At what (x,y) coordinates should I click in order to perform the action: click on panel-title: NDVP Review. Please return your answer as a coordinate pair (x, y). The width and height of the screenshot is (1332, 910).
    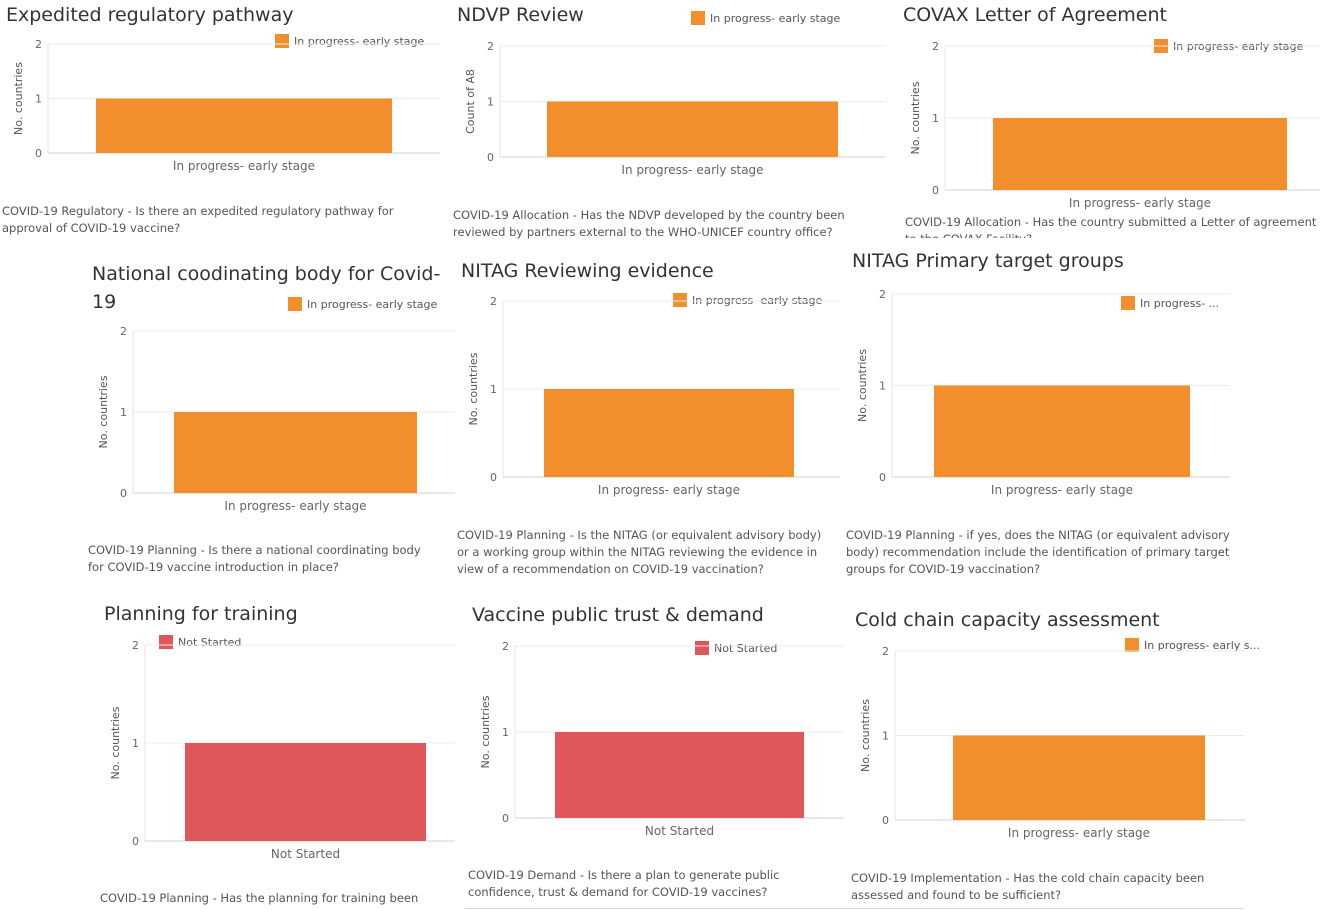
    Looking at the image, I should click on (520, 15).